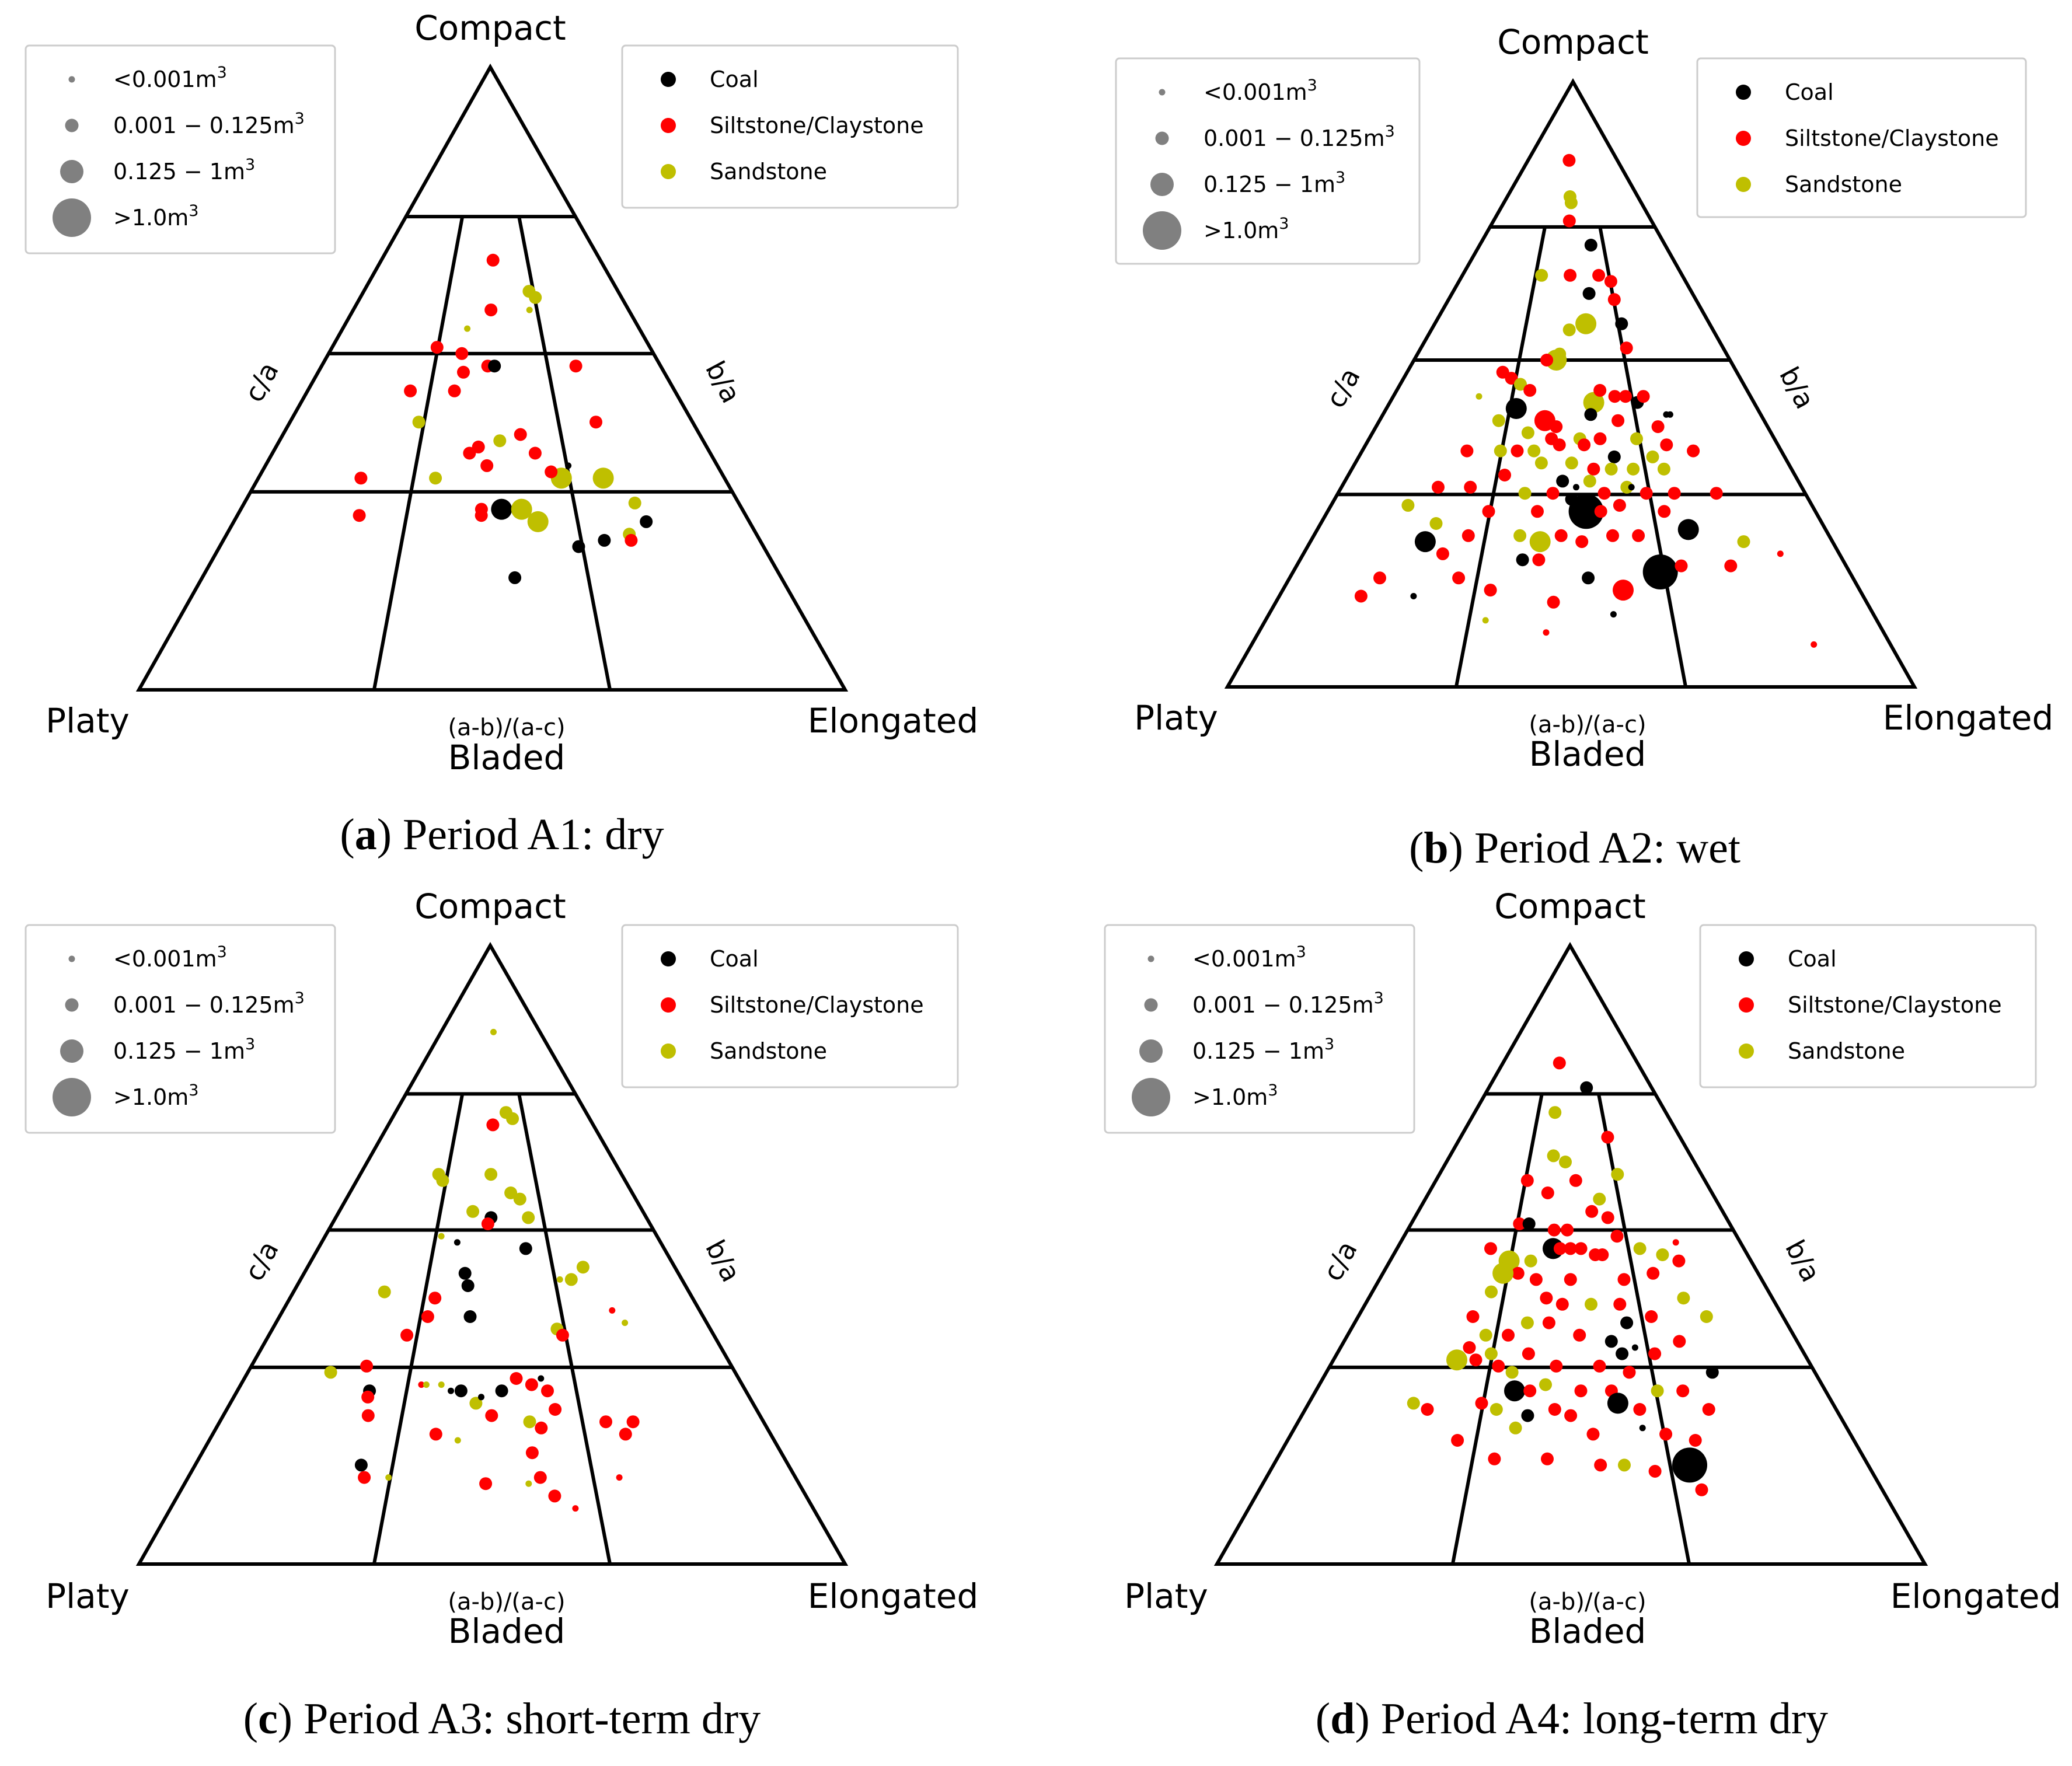 This screenshot has width=2072, height=1766. I want to click on slanted-divider-left, so click(1497, 1329).